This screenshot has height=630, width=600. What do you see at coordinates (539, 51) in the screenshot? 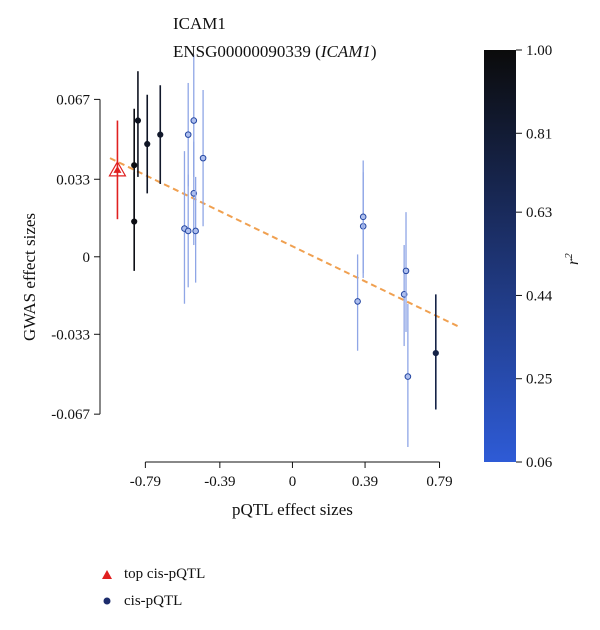
I see `colorbar-tick-label: 1.00` at bounding box center [539, 51].